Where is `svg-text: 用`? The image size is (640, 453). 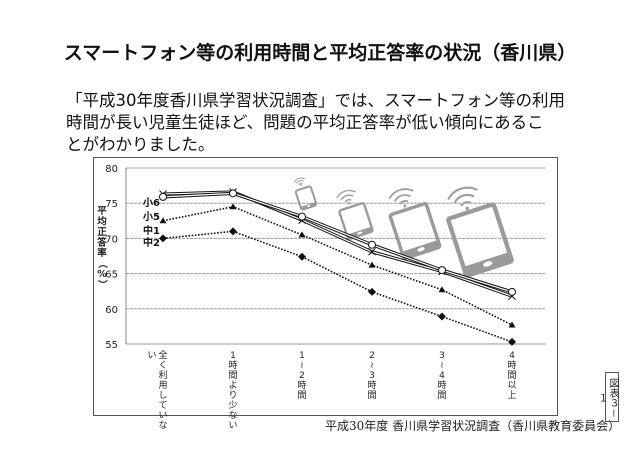
svg-text: 用 is located at coordinates (162, 385).